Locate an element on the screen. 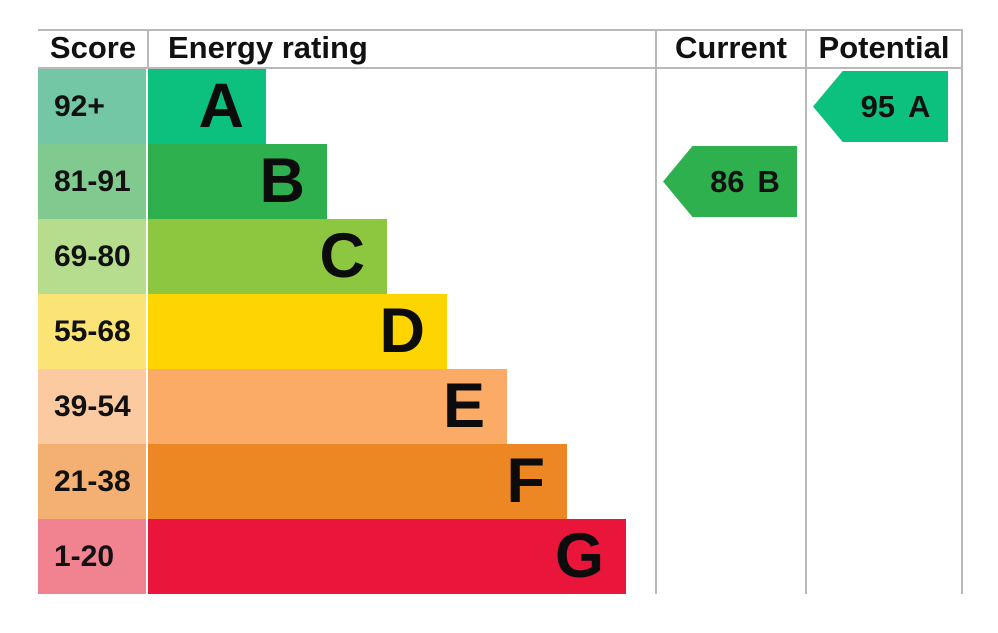  band-row-f: 21-38 F is located at coordinates (332, 481).